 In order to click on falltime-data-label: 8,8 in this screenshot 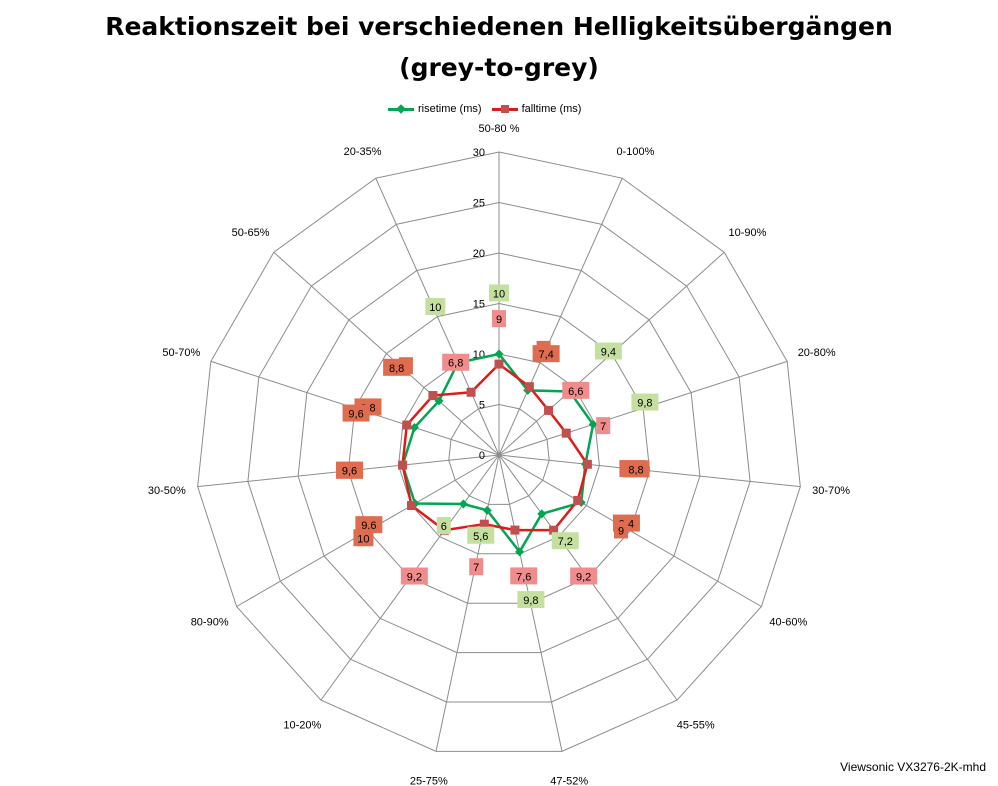, I will do `click(396, 369)`.